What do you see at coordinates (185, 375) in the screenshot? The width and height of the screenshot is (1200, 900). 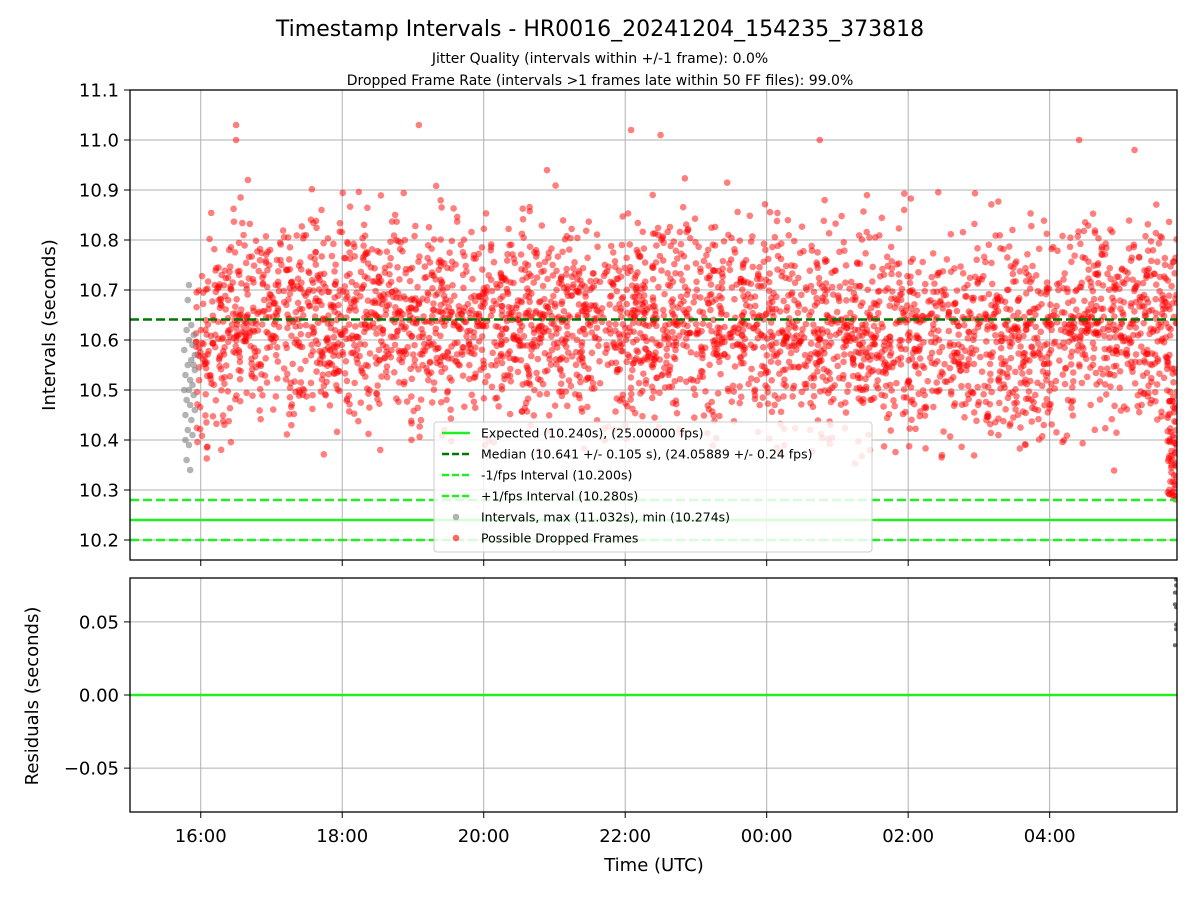 I see `interval-point` at bounding box center [185, 375].